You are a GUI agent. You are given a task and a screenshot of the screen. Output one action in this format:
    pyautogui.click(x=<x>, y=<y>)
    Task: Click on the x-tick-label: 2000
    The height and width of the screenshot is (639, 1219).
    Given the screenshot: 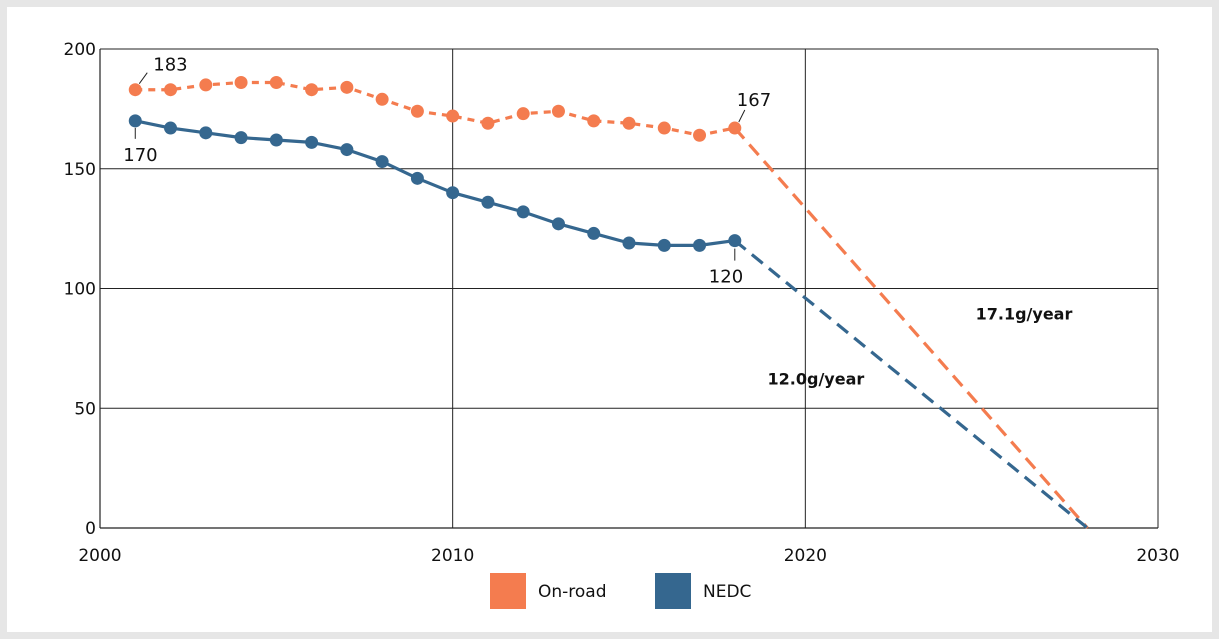 What is the action you would take?
    pyautogui.click(x=99, y=556)
    